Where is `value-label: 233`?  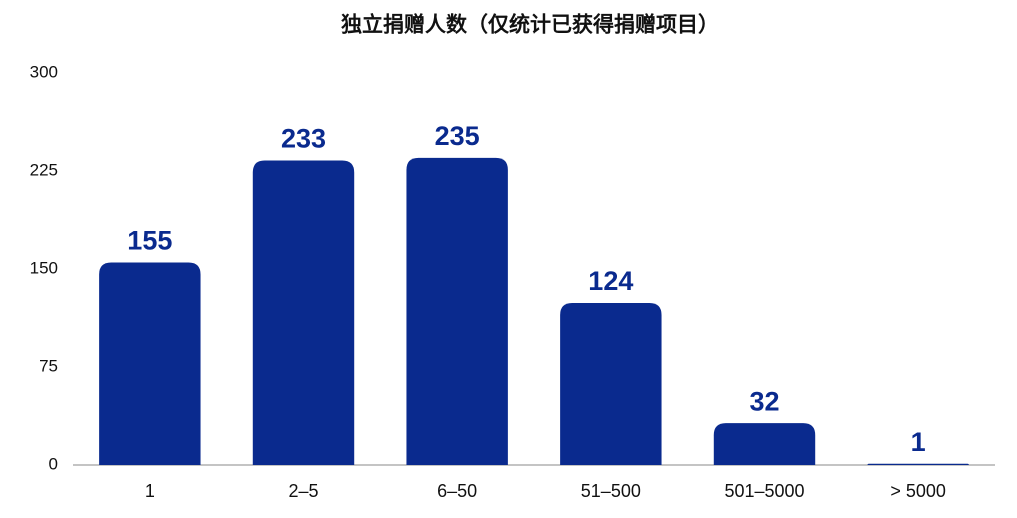
value-label: 233 is located at coordinates (303, 139).